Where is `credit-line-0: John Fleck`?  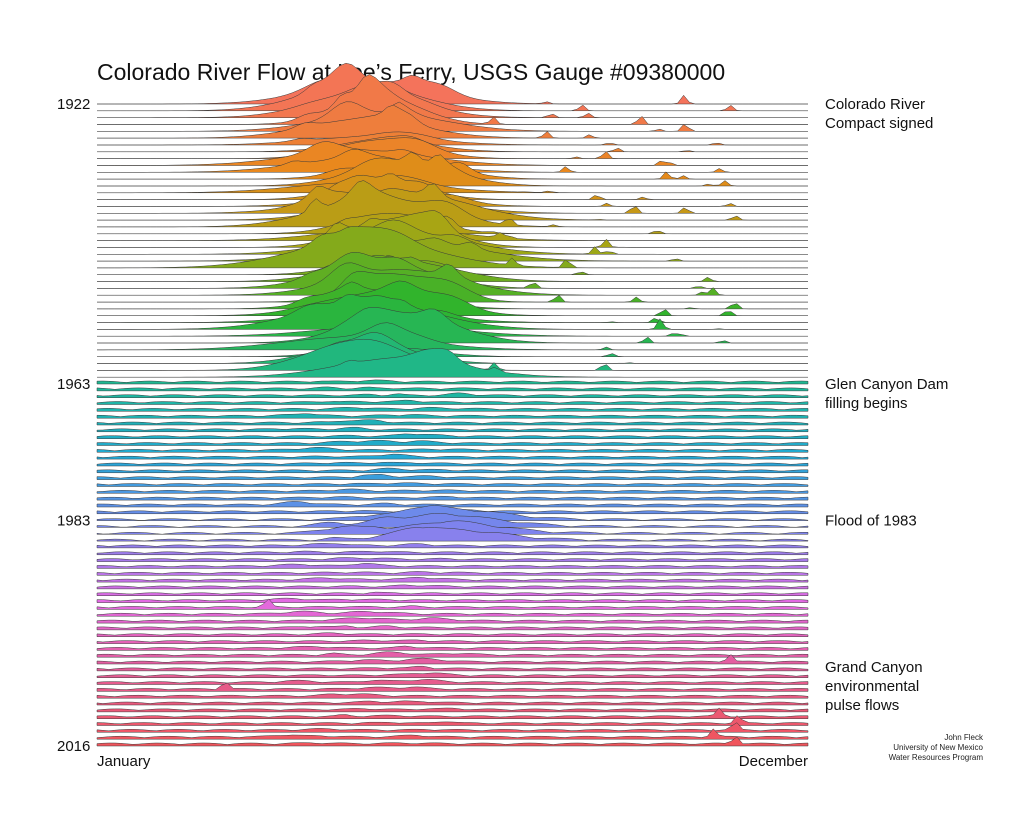
credit-line-0: John Fleck is located at coordinates (964, 737).